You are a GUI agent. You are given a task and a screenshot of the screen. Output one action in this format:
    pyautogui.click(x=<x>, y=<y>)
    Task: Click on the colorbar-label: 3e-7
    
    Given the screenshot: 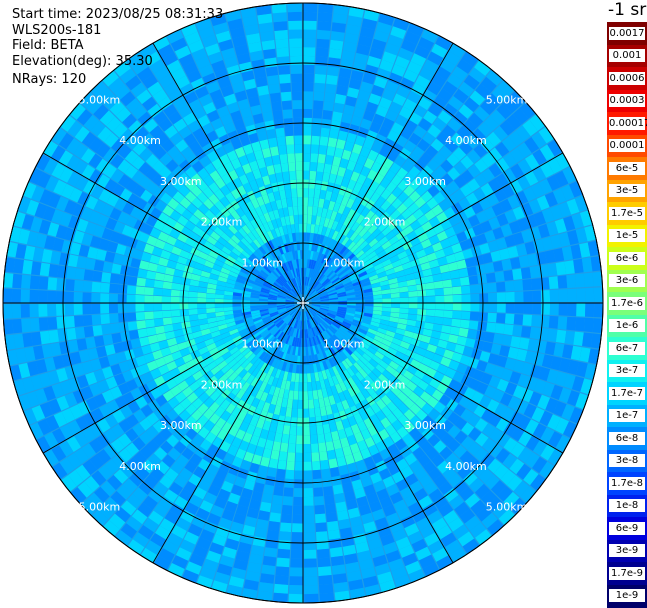 What is the action you would take?
    pyautogui.click(x=627, y=371)
    